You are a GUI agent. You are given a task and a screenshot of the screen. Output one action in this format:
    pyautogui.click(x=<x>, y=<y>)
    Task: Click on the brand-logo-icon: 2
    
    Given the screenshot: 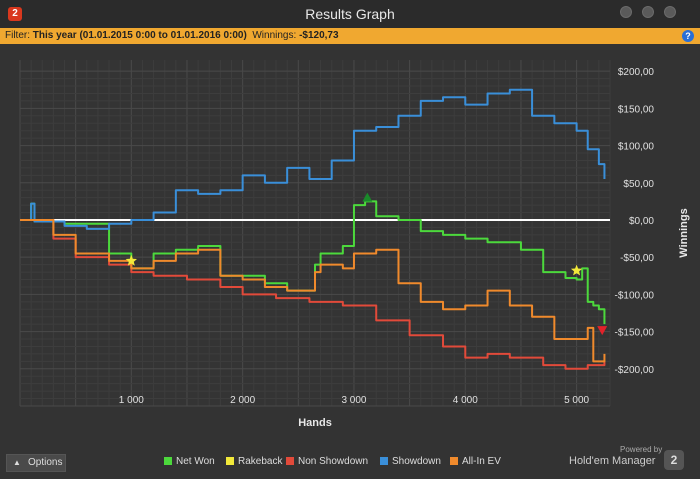 What is the action you would take?
    pyautogui.click(x=674, y=460)
    